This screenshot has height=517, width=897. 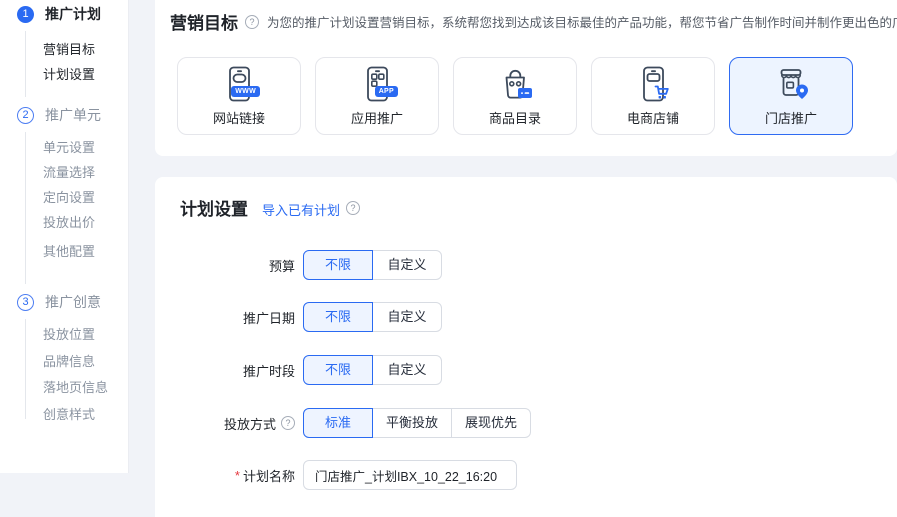 I want to click on goal-card-label: 商品目录, so click(x=514, y=118).